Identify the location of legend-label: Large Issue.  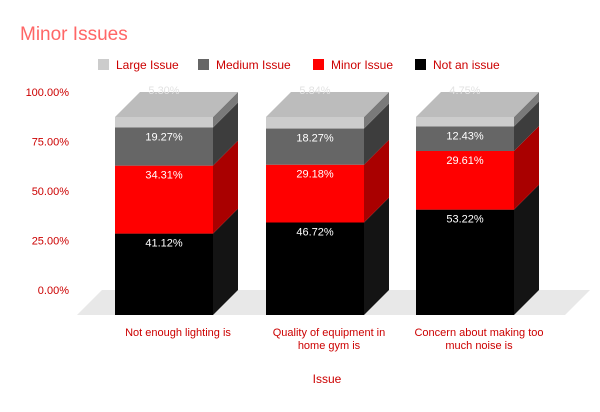
(147, 65).